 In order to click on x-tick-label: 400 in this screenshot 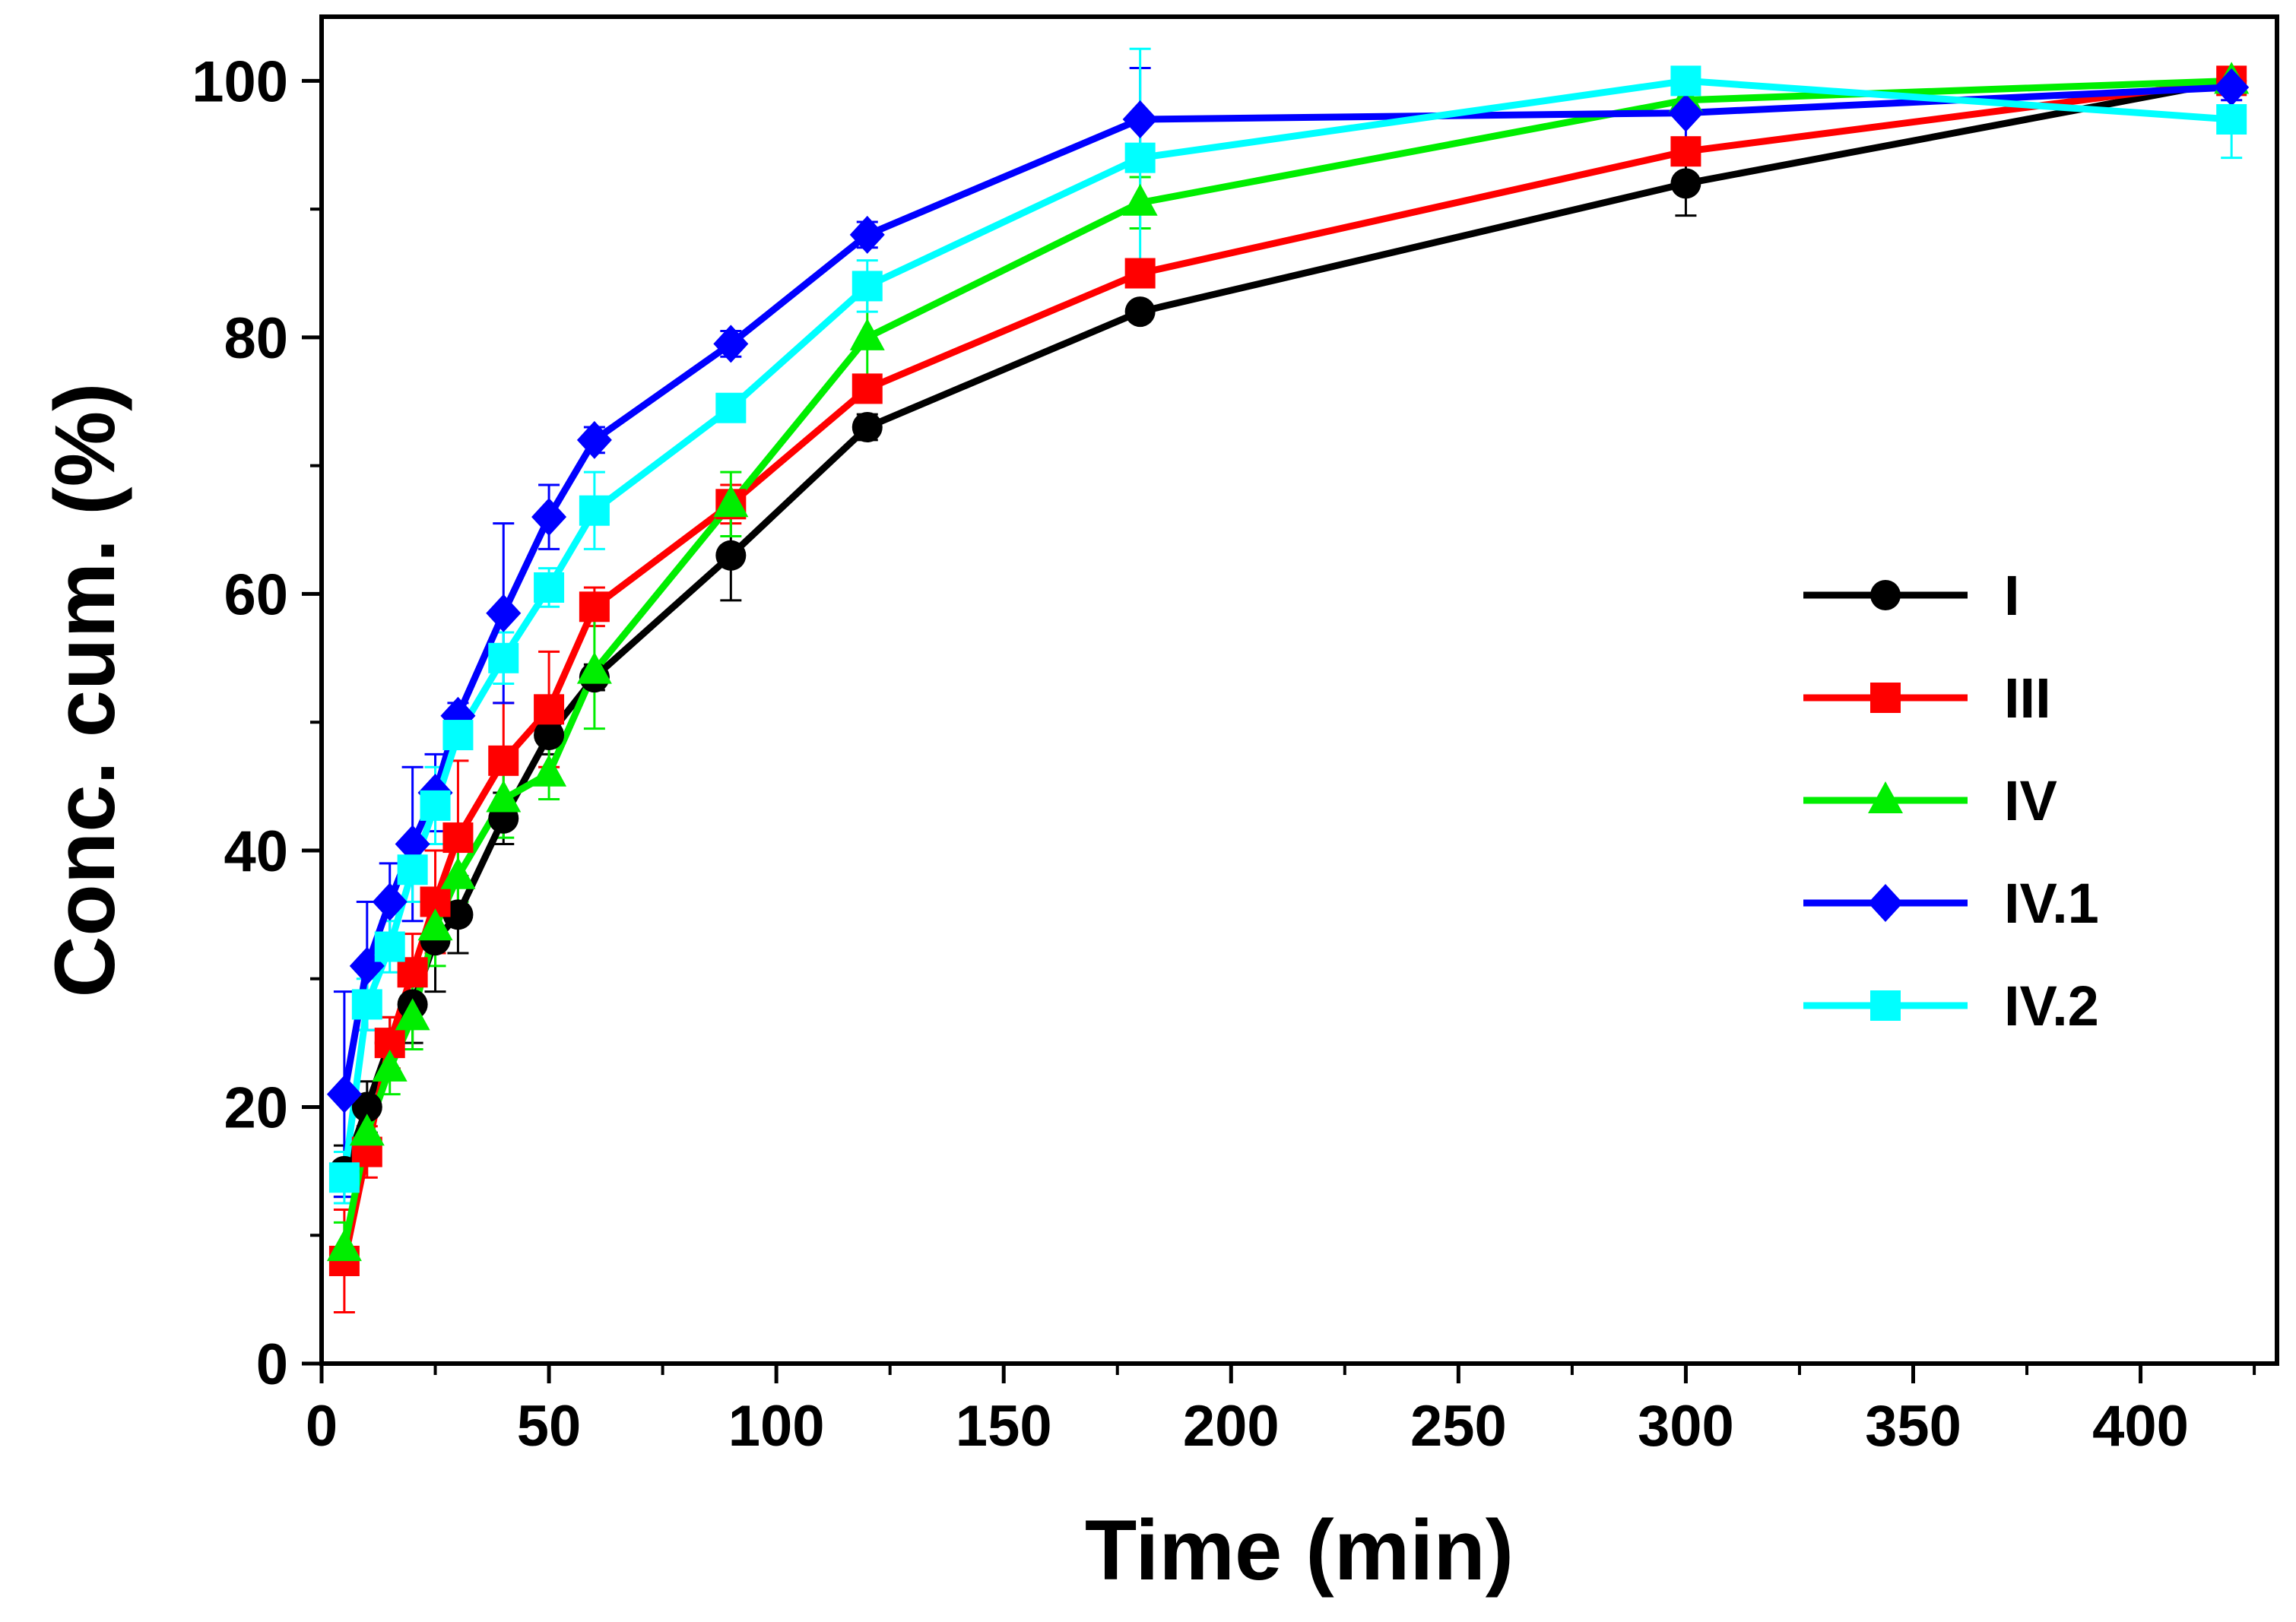, I will do `click(2140, 1426)`.